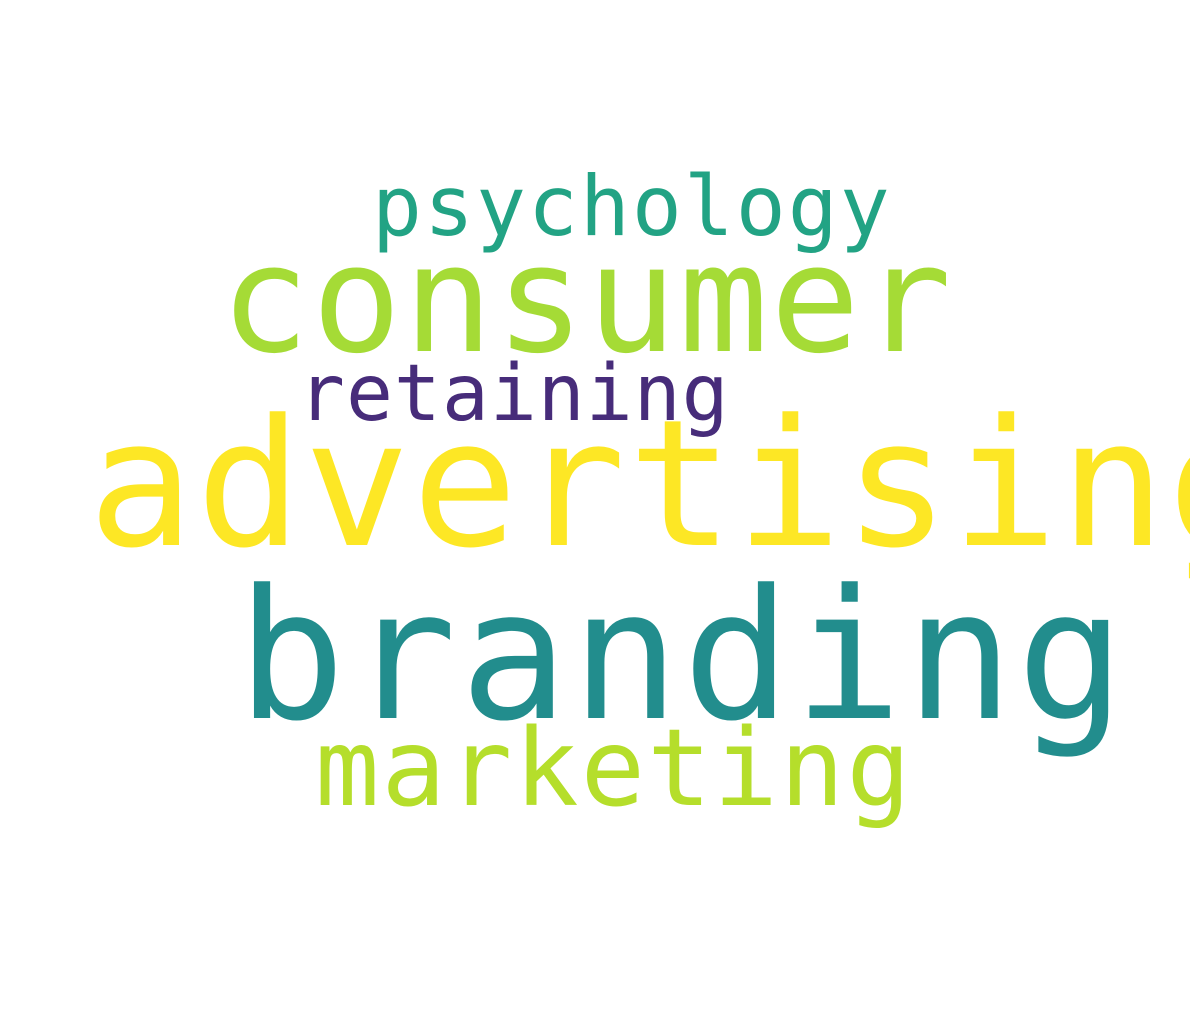  I want to click on word-psychology: psychology, so click(632, 206).